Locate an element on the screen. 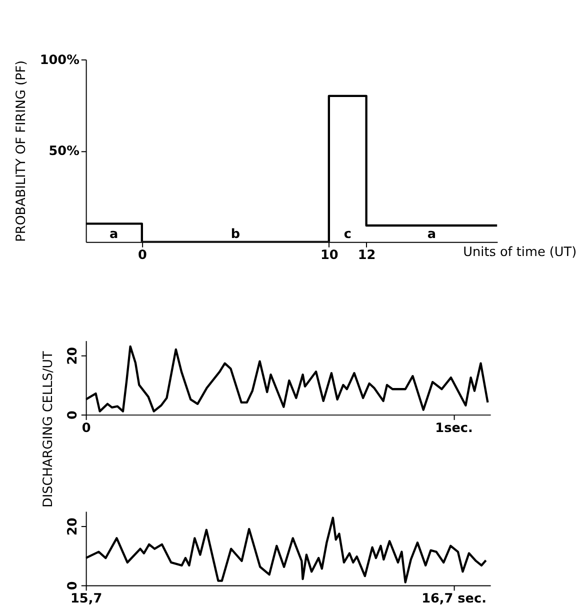 This screenshot has height=615, width=586. x-axis-title: Units of time (UT) is located at coordinates (520, 252).